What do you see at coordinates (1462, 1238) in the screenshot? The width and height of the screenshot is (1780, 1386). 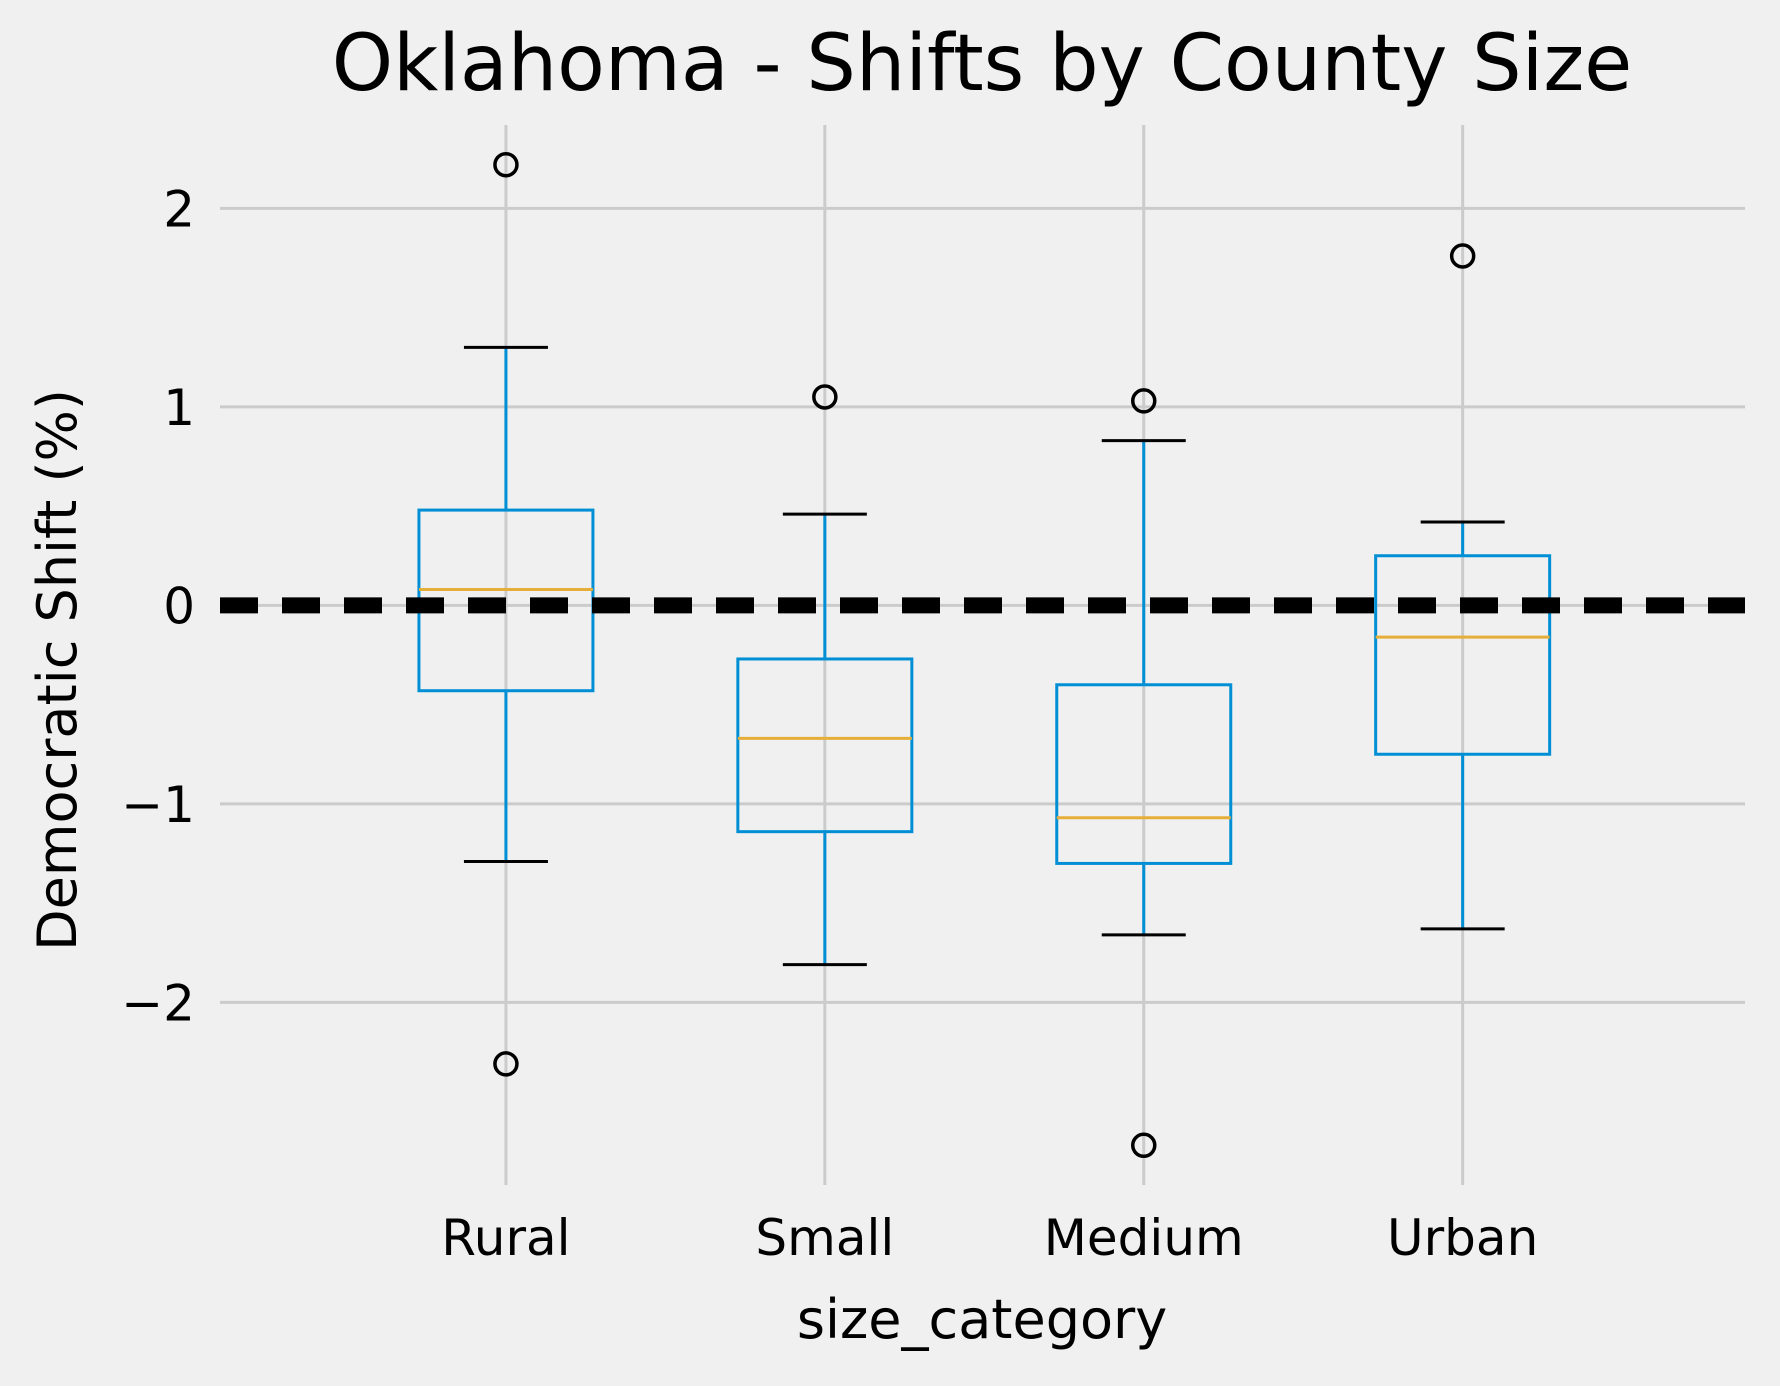 I see `x-tick-label: Urban` at bounding box center [1462, 1238].